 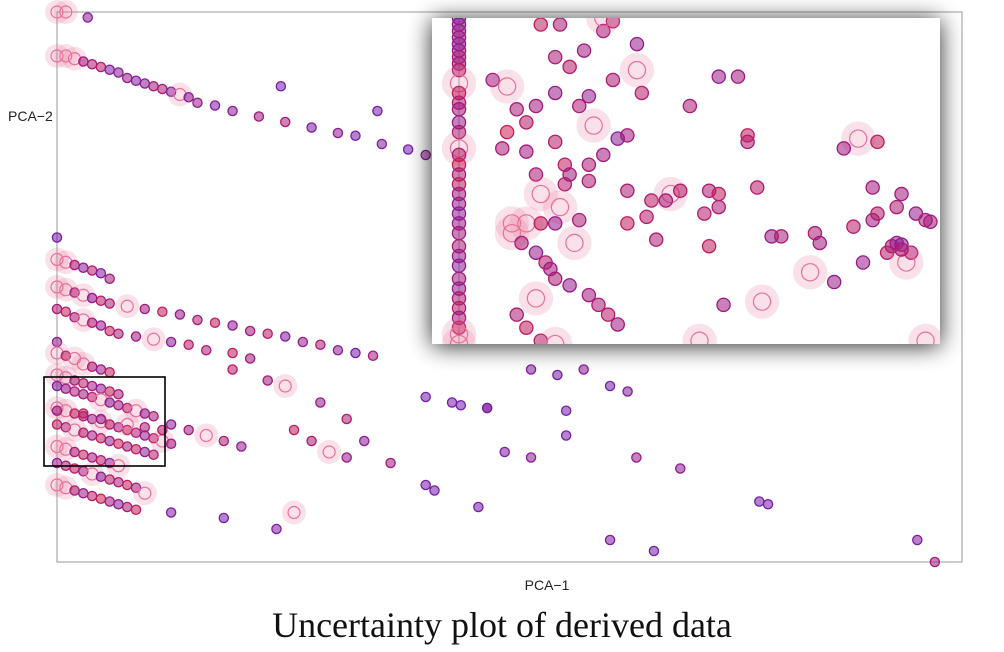 What do you see at coordinates (104, 421) in the screenshot?
I see `zoom-region-box` at bounding box center [104, 421].